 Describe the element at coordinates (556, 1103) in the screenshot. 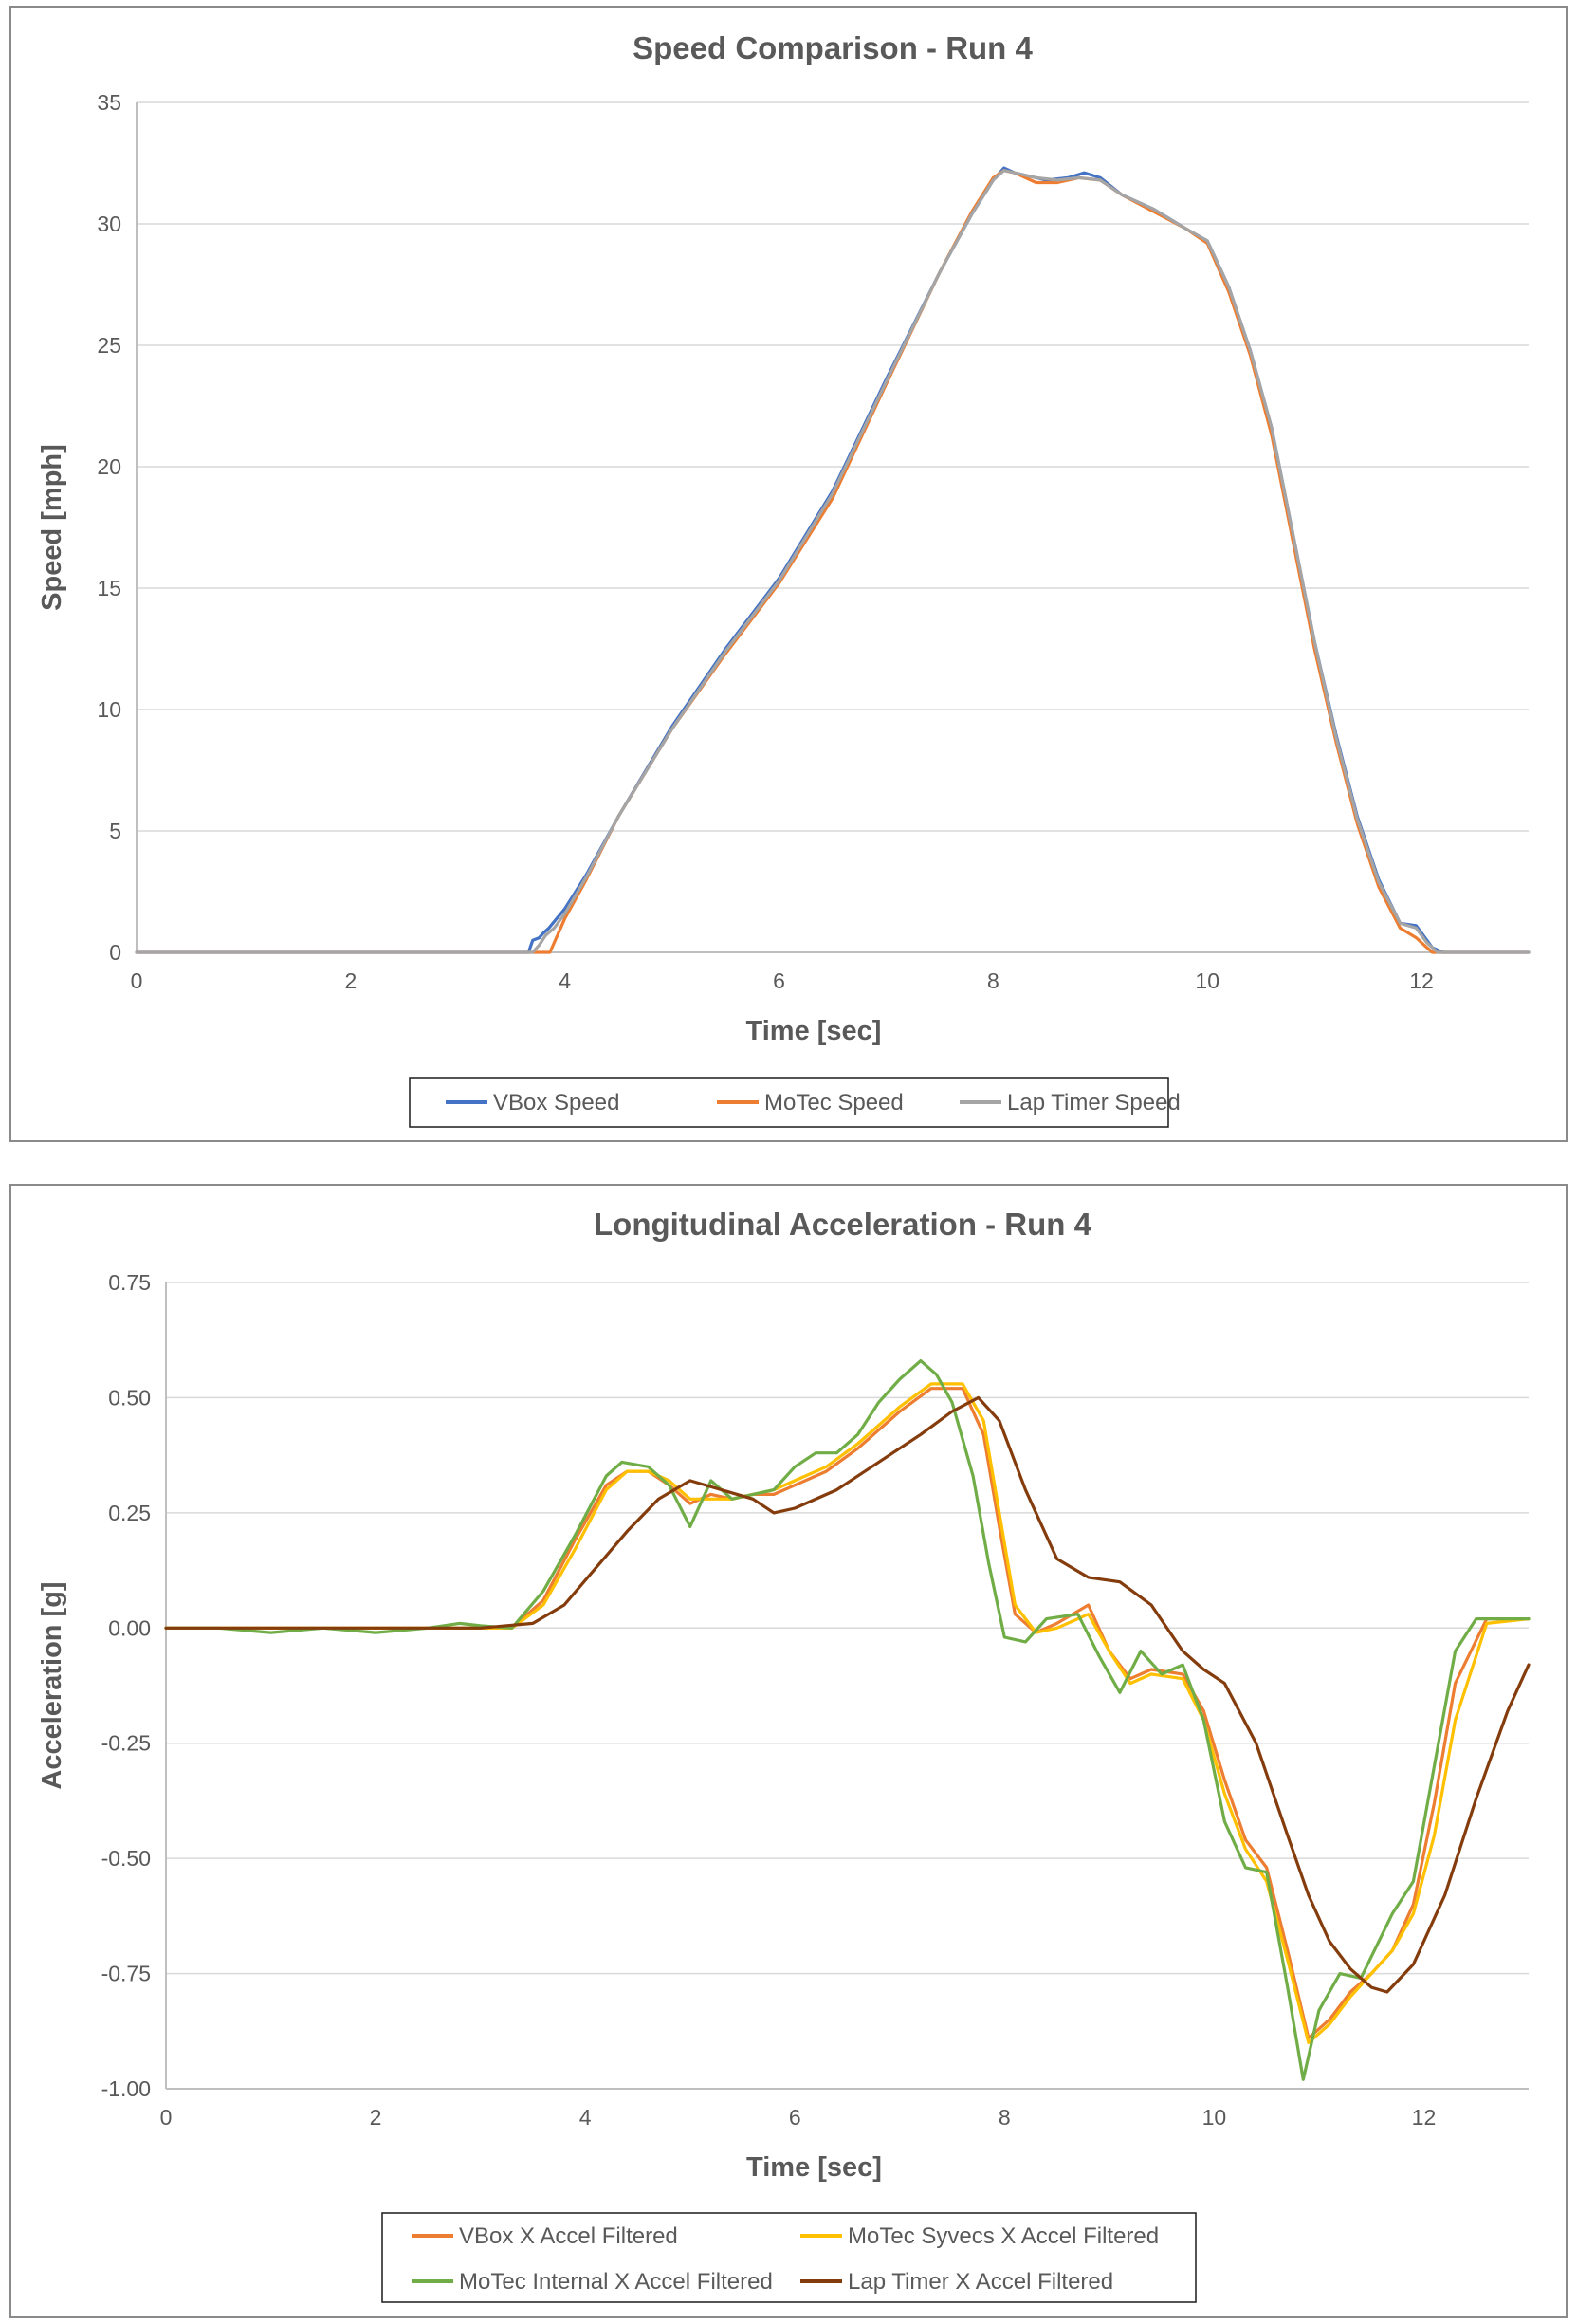

I see `speed-legend-label-vbox-speed: VBox Speed` at that location.